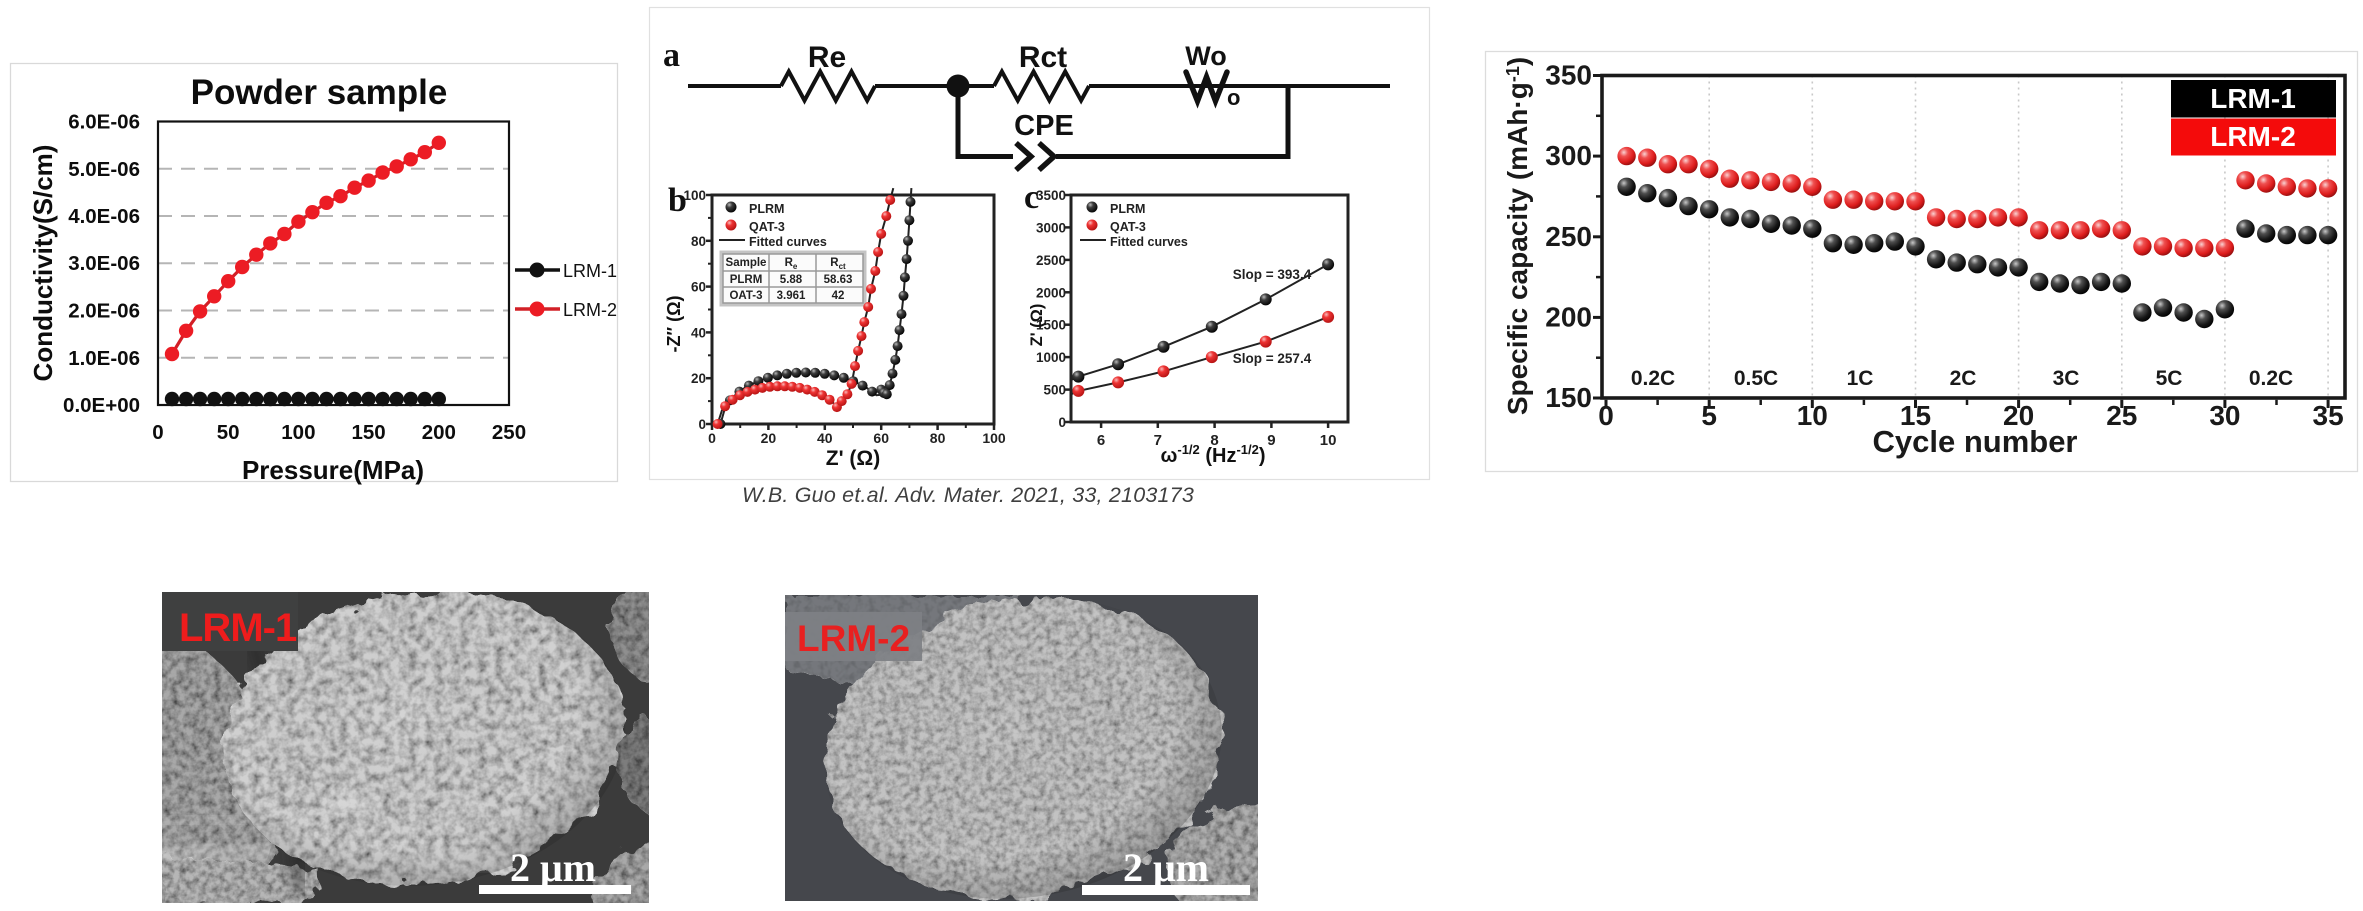 The image size is (2363, 911). What do you see at coordinates (1963, 378) in the screenshot?
I see `svg-text: 2C` at bounding box center [1963, 378].